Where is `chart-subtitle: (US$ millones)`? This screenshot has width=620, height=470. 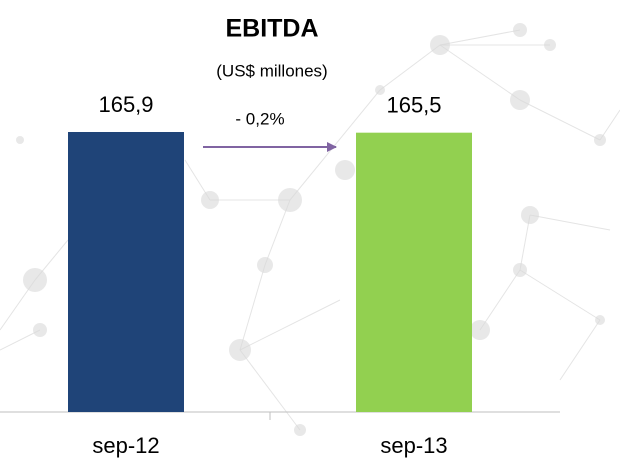 chart-subtitle: (US$ millones) is located at coordinates (271, 70).